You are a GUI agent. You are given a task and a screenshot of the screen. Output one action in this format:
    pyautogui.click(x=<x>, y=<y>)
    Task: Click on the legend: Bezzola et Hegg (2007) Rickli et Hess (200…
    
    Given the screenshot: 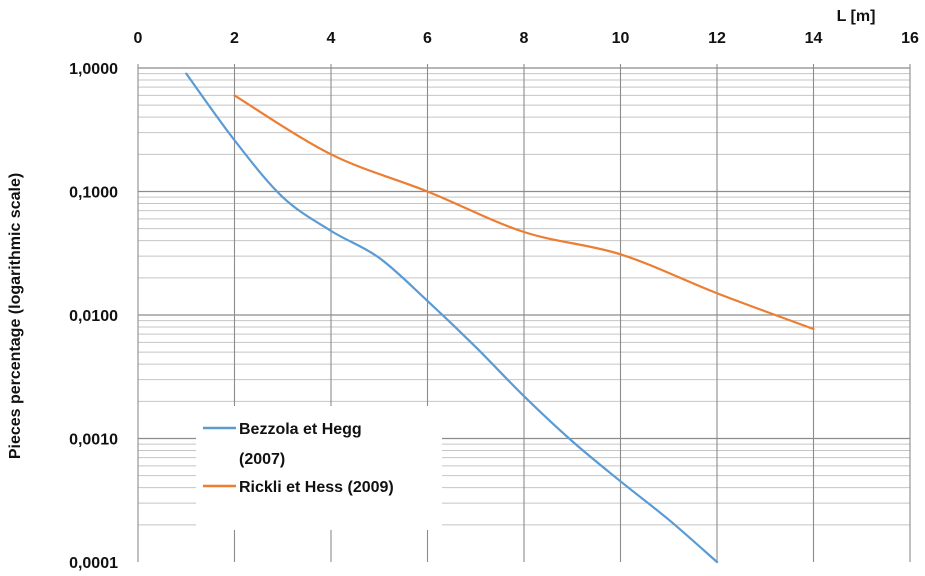 What is the action you would take?
    pyautogui.click(x=319, y=468)
    